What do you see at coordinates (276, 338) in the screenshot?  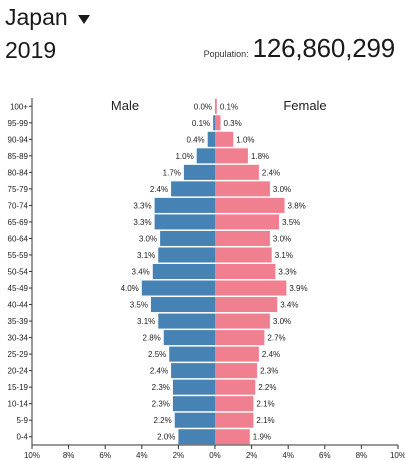 I see `female-value-label: 2.7%` at bounding box center [276, 338].